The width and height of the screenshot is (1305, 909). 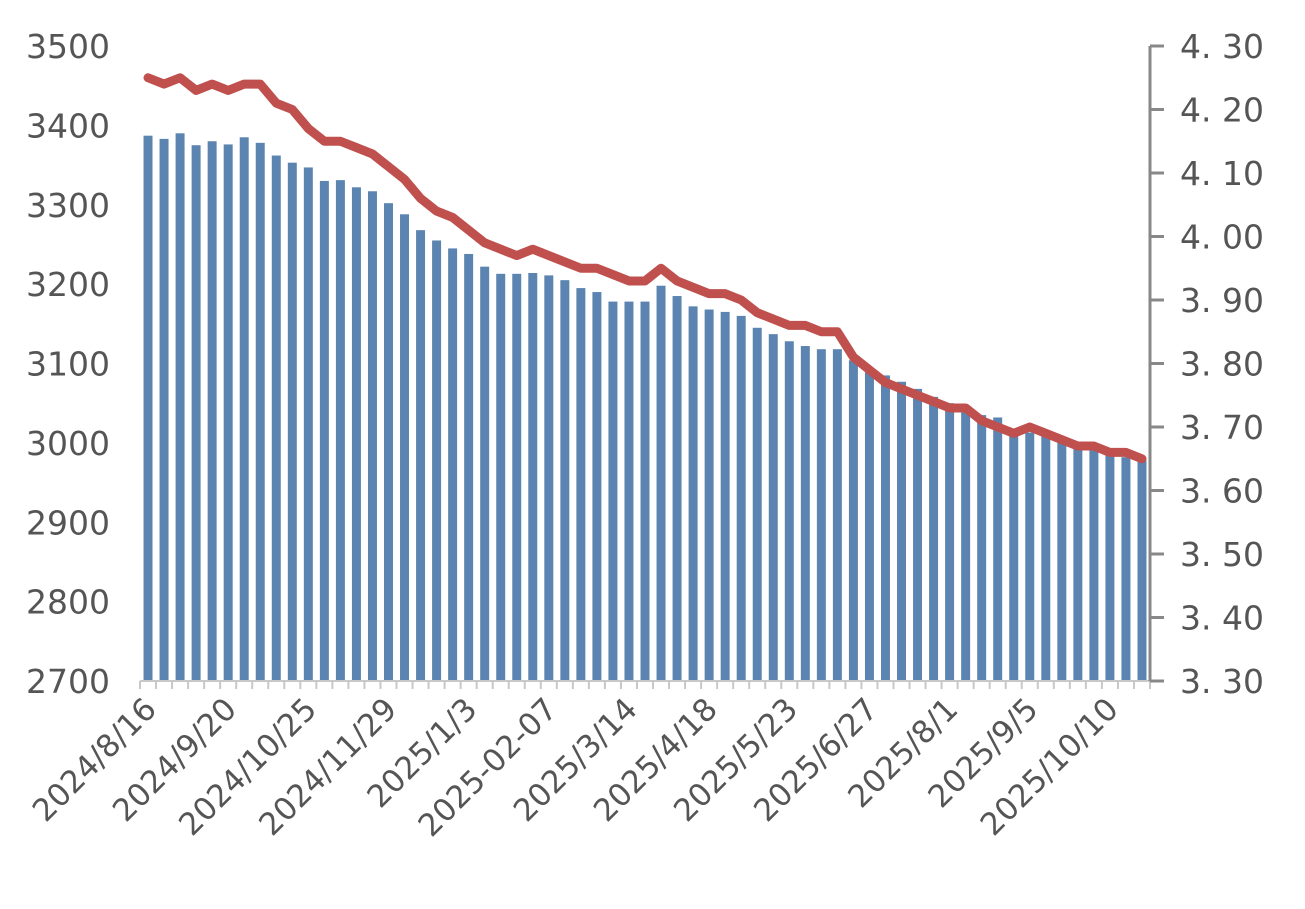 What do you see at coordinates (1222, 427) in the screenshot?
I see `y2-tick-label: 3. 70` at bounding box center [1222, 427].